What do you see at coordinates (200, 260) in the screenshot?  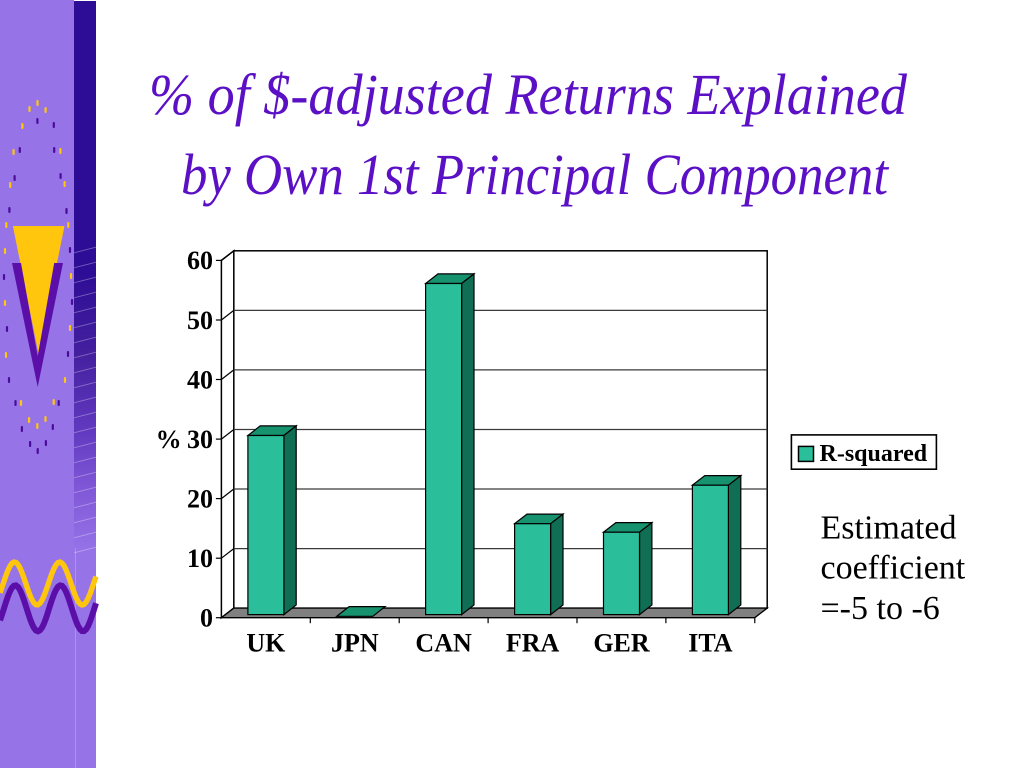 I see `svg-text: 60` at bounding box center [200, 260].